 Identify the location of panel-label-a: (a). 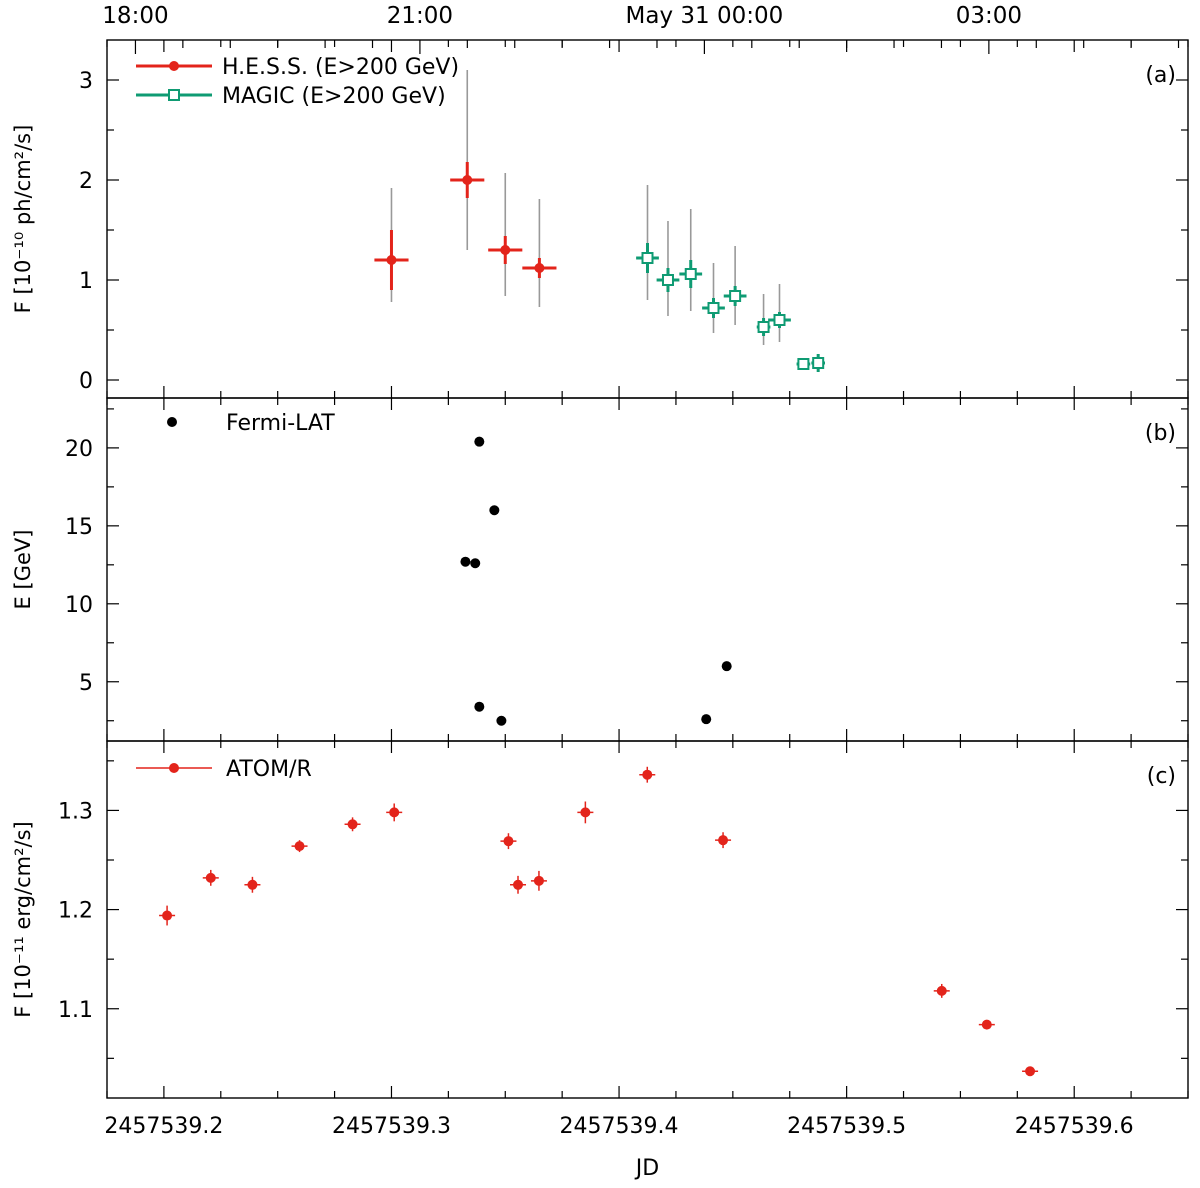
(1160, 75).